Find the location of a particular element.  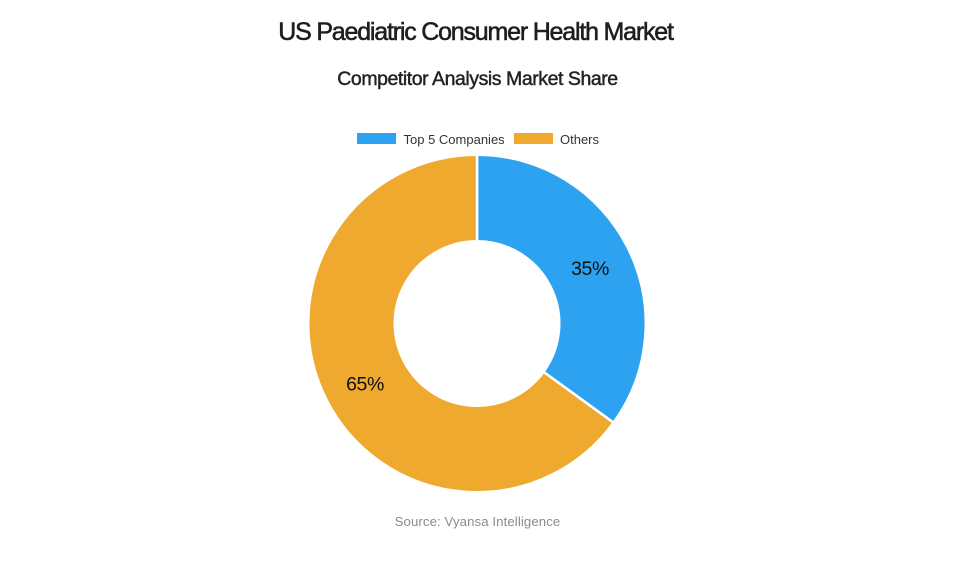

svg-text: 65% is located at coordinates (365, 384).